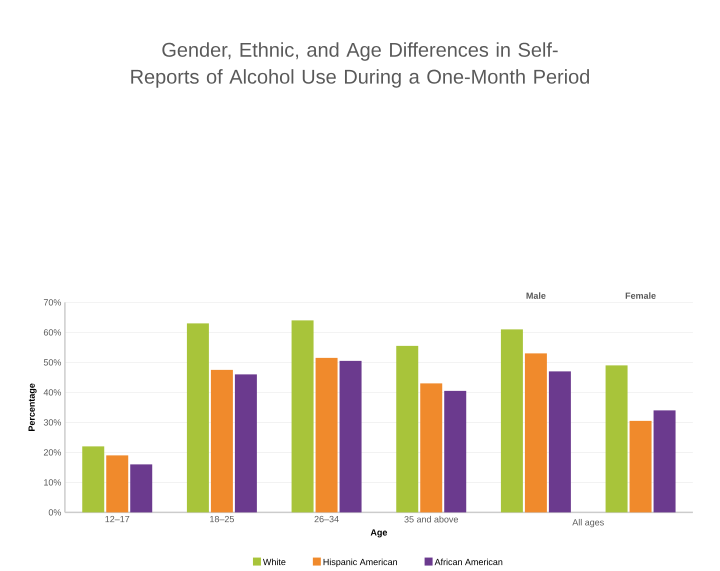 The width and height of the screenshot is (720, 571). I want to click on y-tick-label: 0%, so click(55, 512).